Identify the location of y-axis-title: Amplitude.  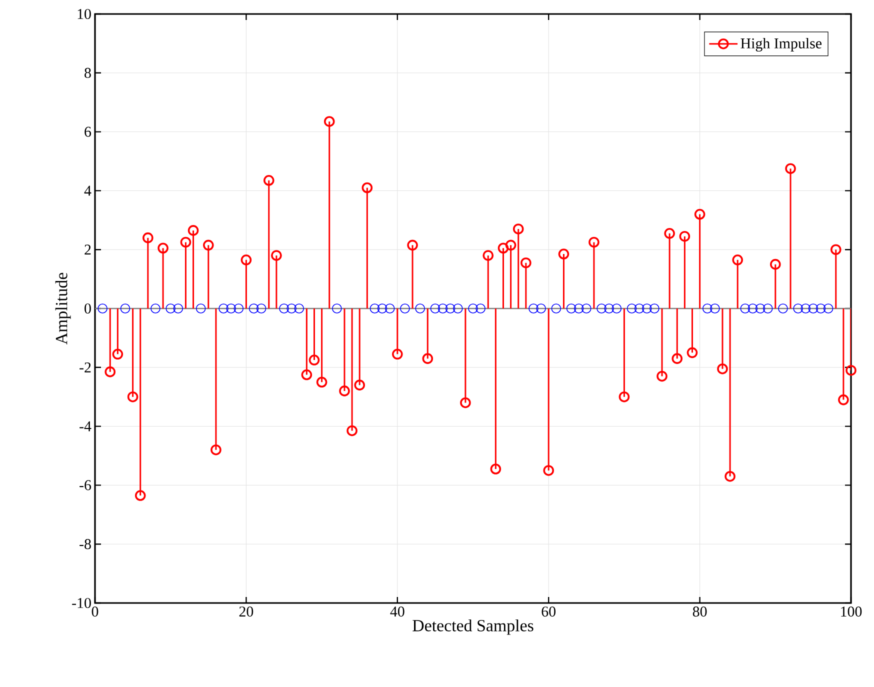
(63, 308).